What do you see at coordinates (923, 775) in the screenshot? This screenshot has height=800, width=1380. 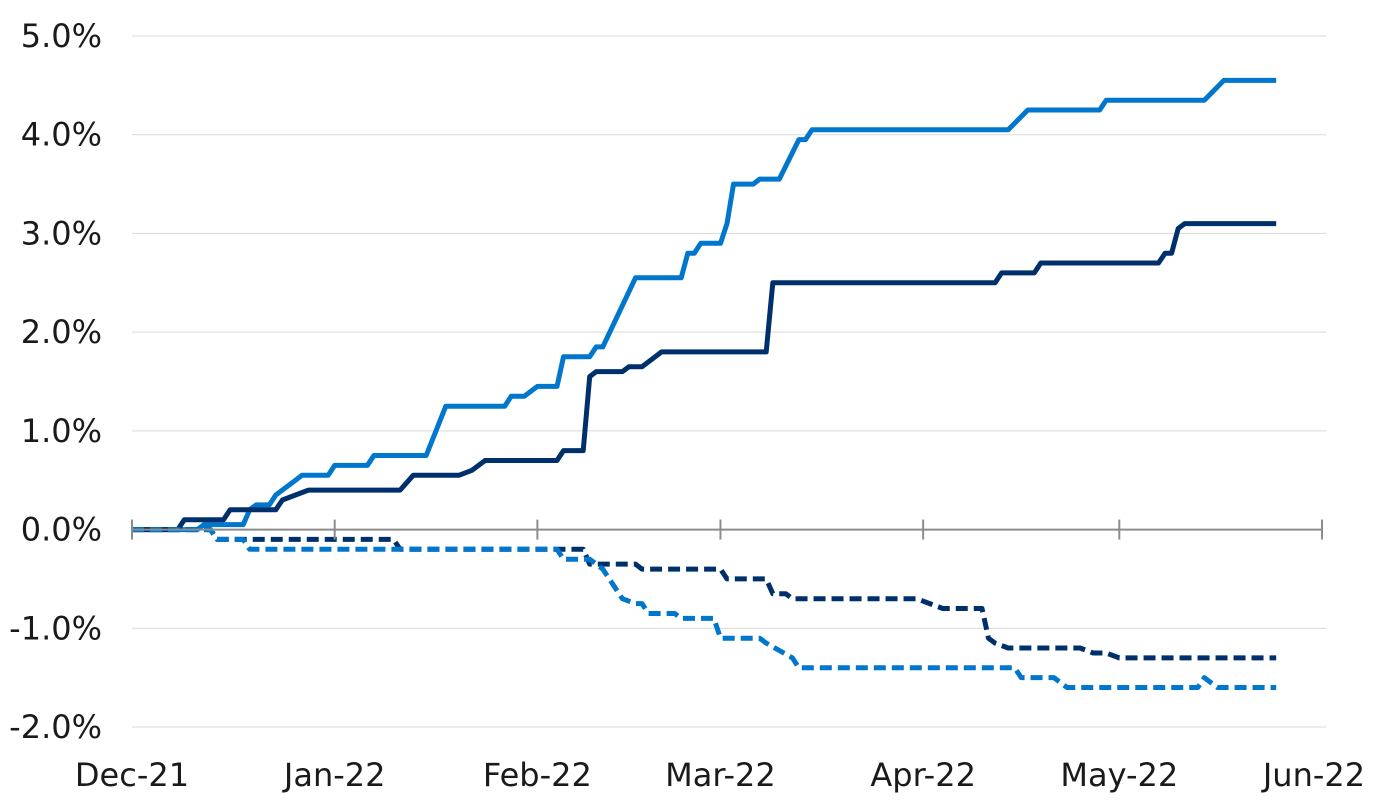 I see `x-tick-label: Apr-22` at bounding box center [923, 775].